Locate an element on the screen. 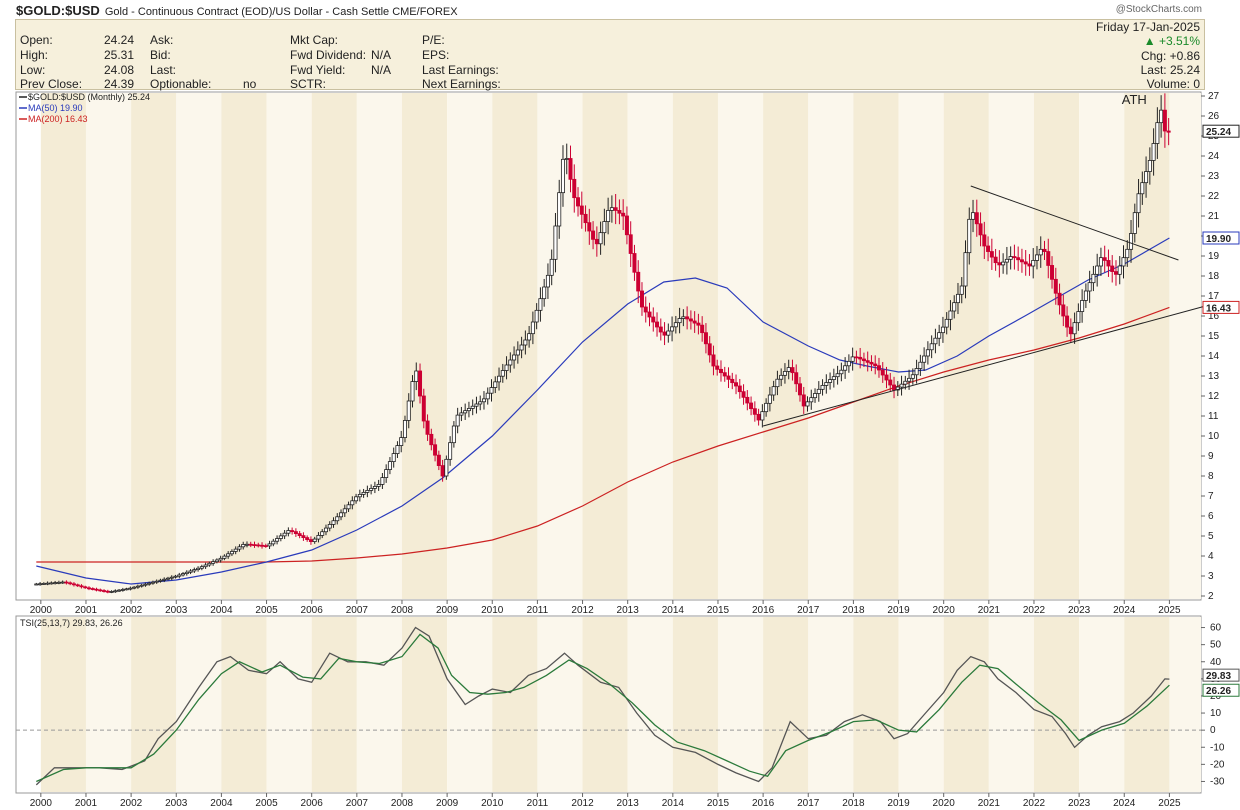 This screenshot has width=1240, height=810. price-ytick-label: 24 is located at coordinates (1214, 156).